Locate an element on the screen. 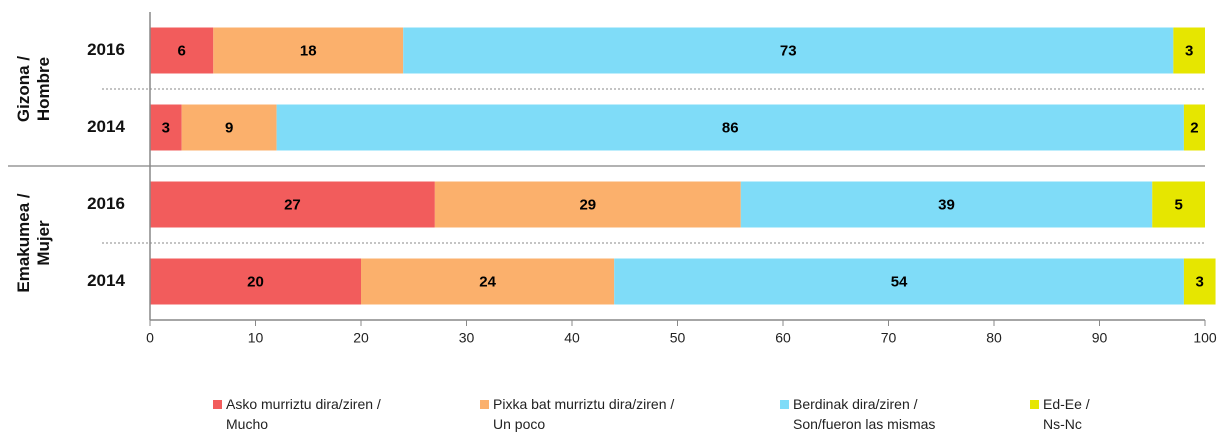 This screenshot has height=434, width=1221. data-label: 39 is located at coordinates (946, 204).